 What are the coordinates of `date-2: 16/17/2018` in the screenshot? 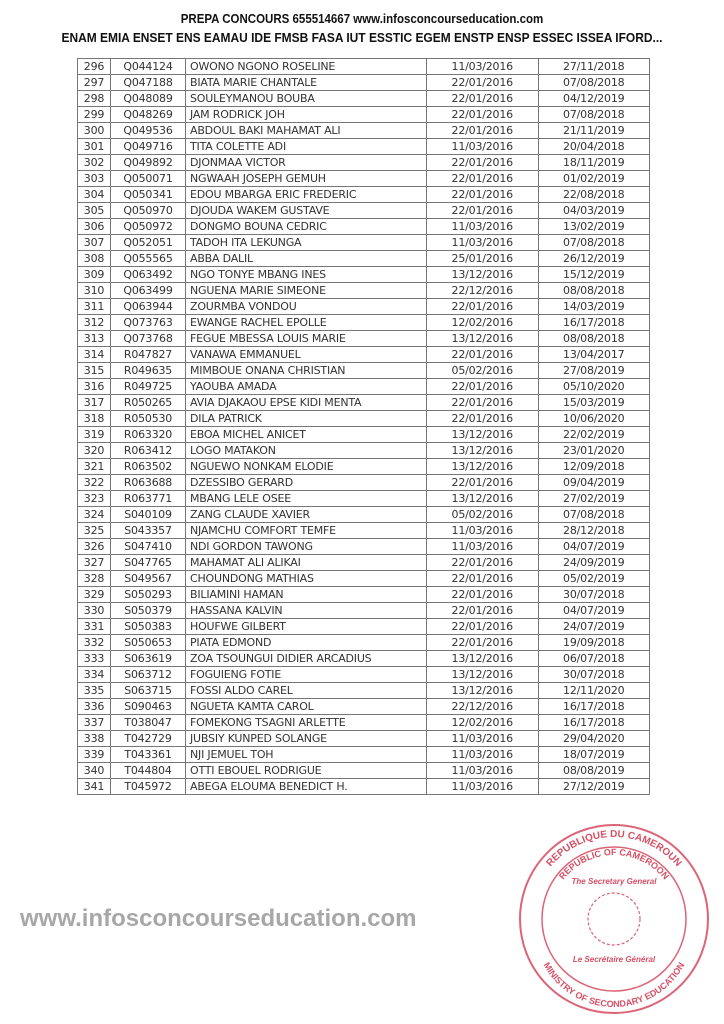 It's located at (593, 722).